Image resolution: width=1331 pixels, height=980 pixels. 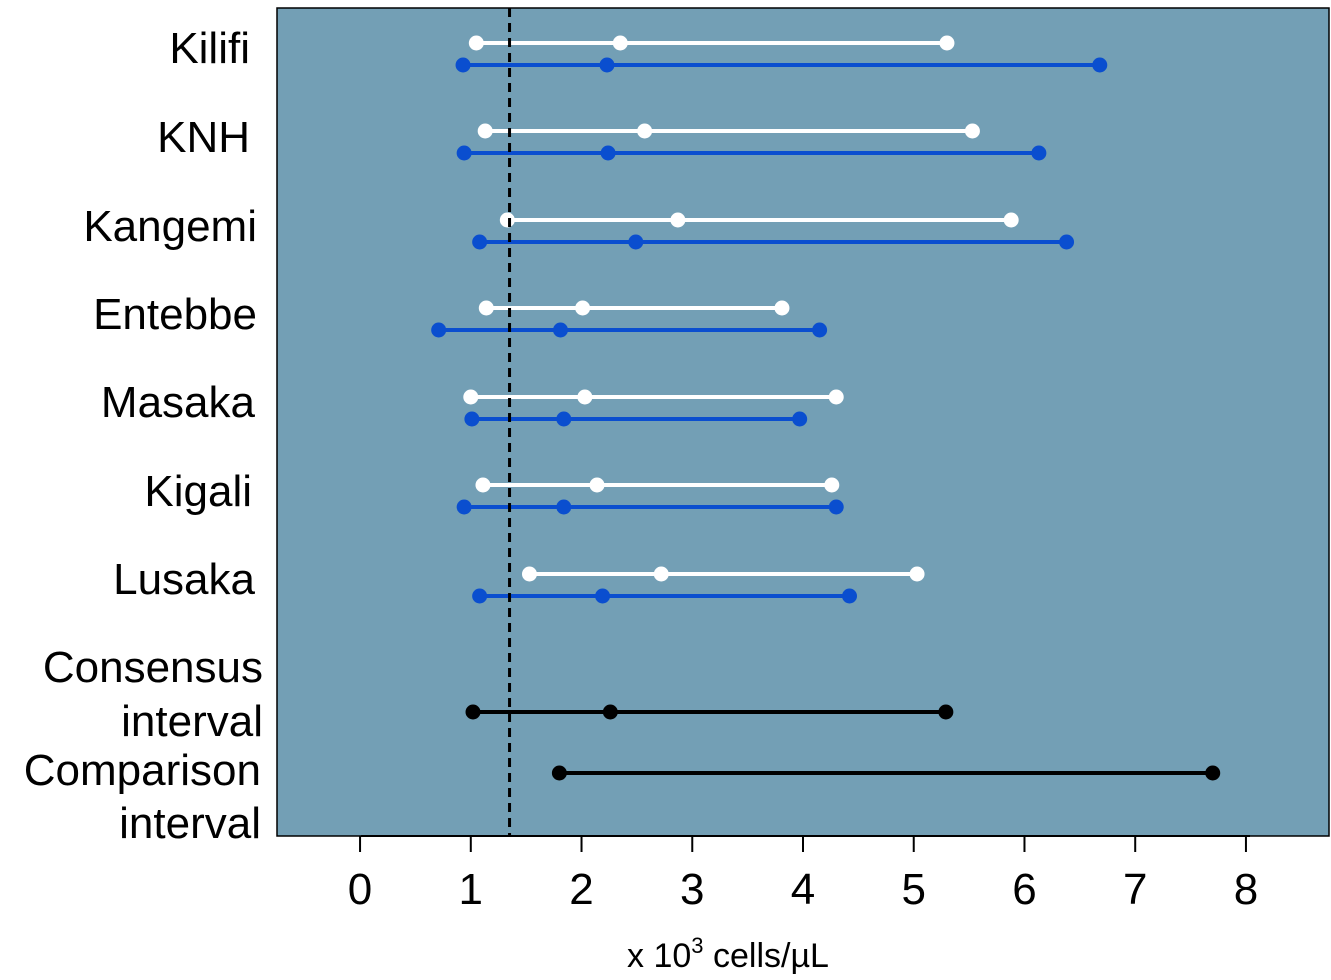 I want to click on category-4-blue-median-point, so click(x=564, y=419).